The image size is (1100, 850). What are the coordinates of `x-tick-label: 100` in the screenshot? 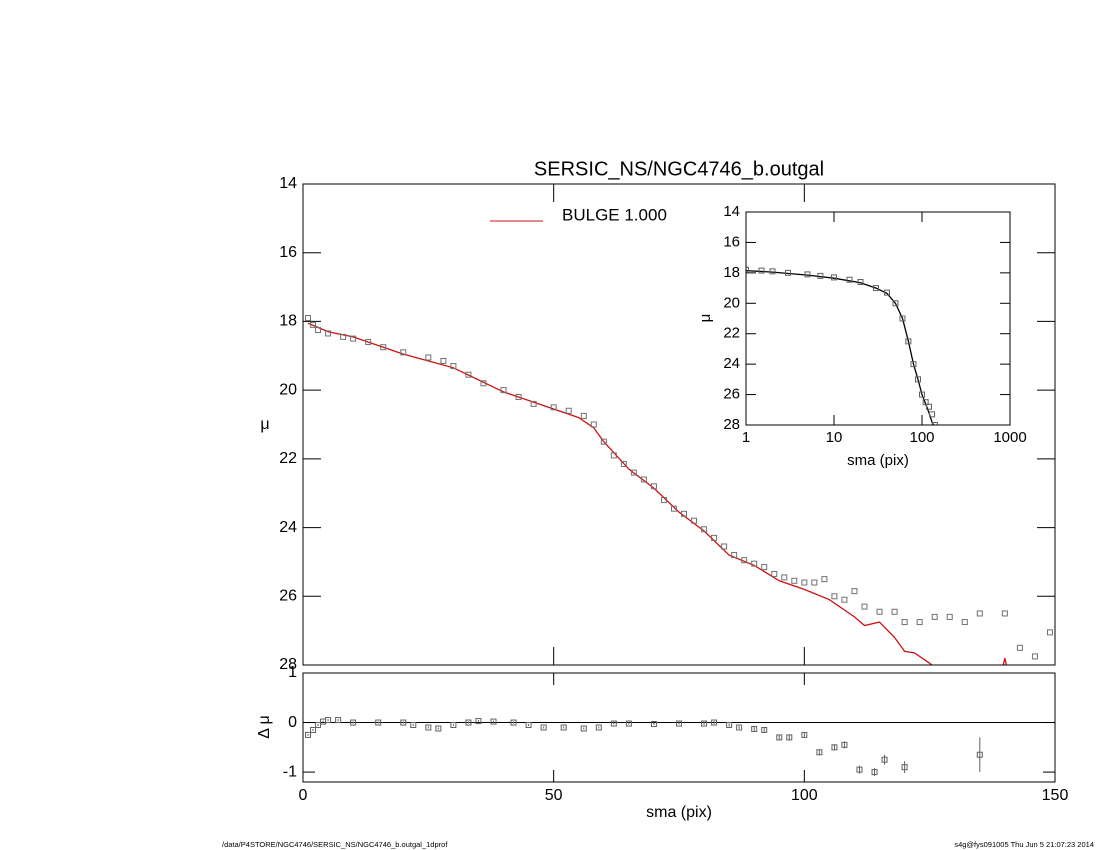 It's located at (921, 437).